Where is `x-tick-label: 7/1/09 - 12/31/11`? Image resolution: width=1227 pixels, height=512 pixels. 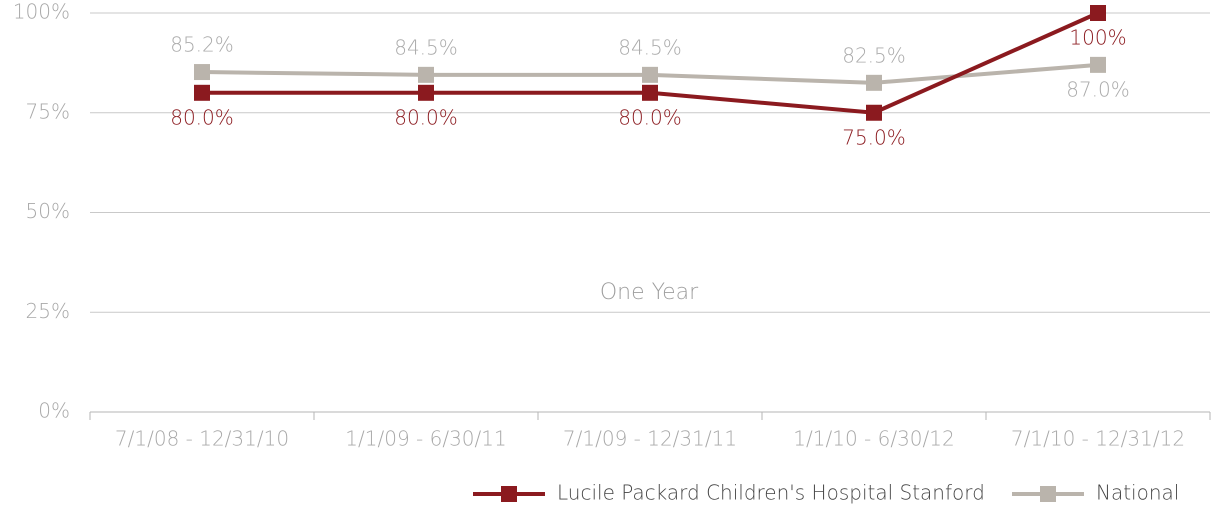
x-tick-label: 7/1/09 - 12/31/11 is located at coordinates (650, 439).